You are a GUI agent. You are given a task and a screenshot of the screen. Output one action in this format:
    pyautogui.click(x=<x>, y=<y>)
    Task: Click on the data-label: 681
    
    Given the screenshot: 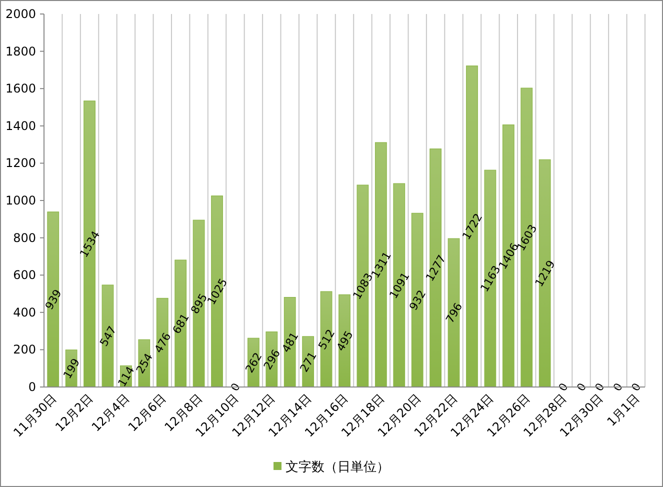 What is the action you would take?
    pyautogui.click(x=181, y=323)
    